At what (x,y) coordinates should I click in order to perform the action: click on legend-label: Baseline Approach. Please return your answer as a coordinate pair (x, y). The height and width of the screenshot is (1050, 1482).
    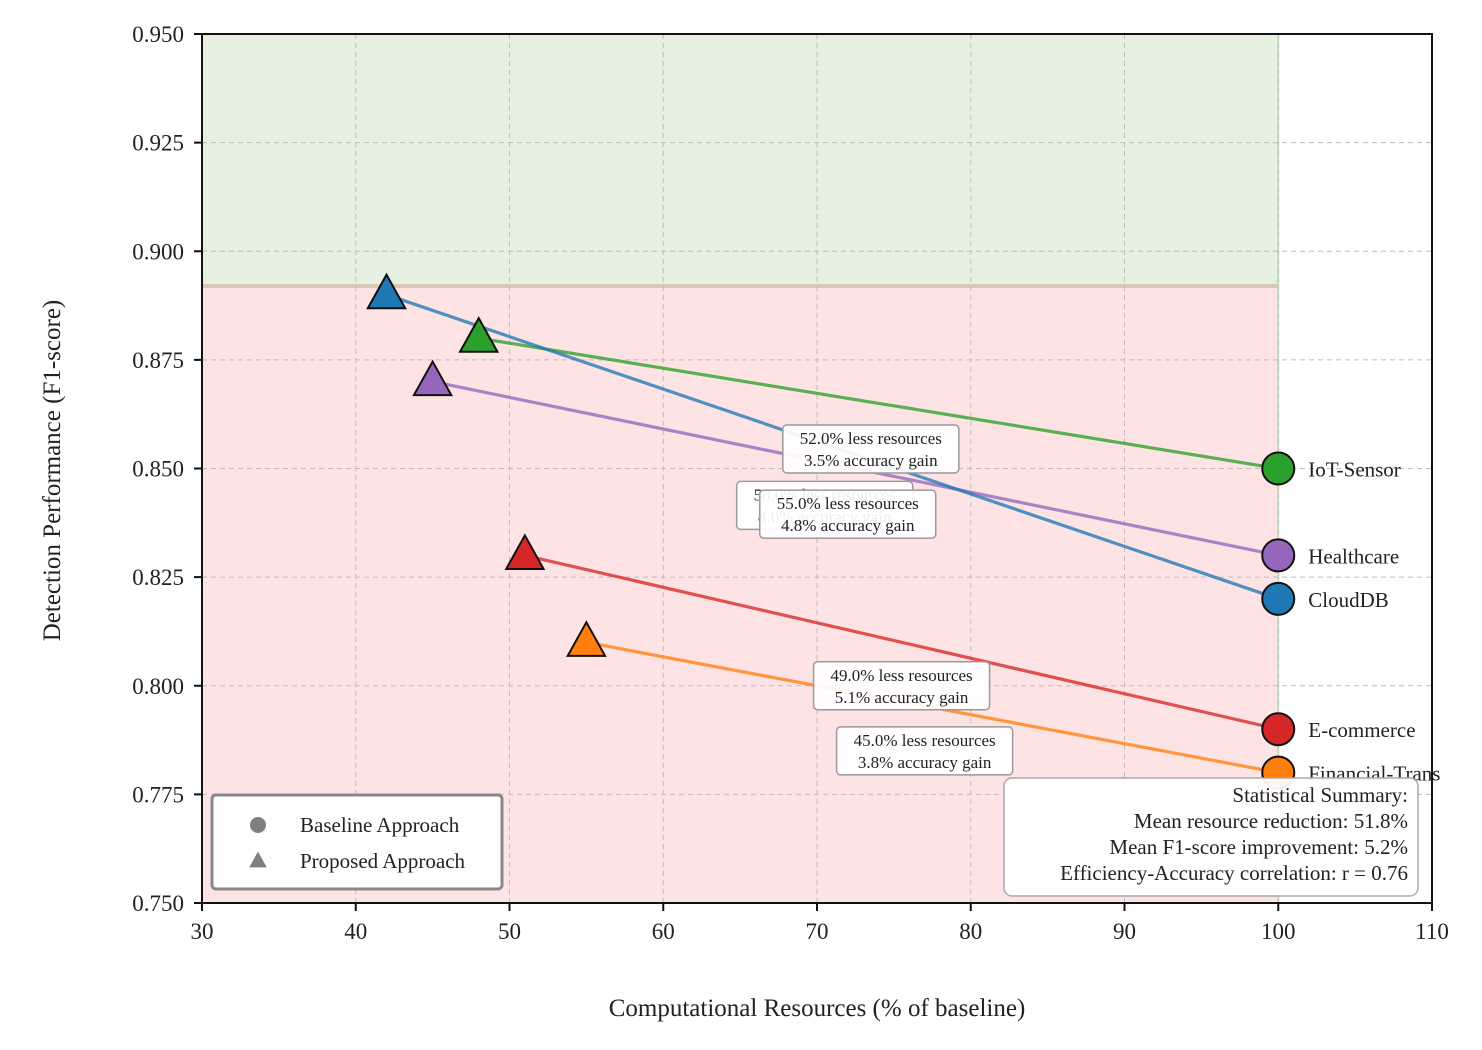
    Looking at the image, I should click on (380, 825).